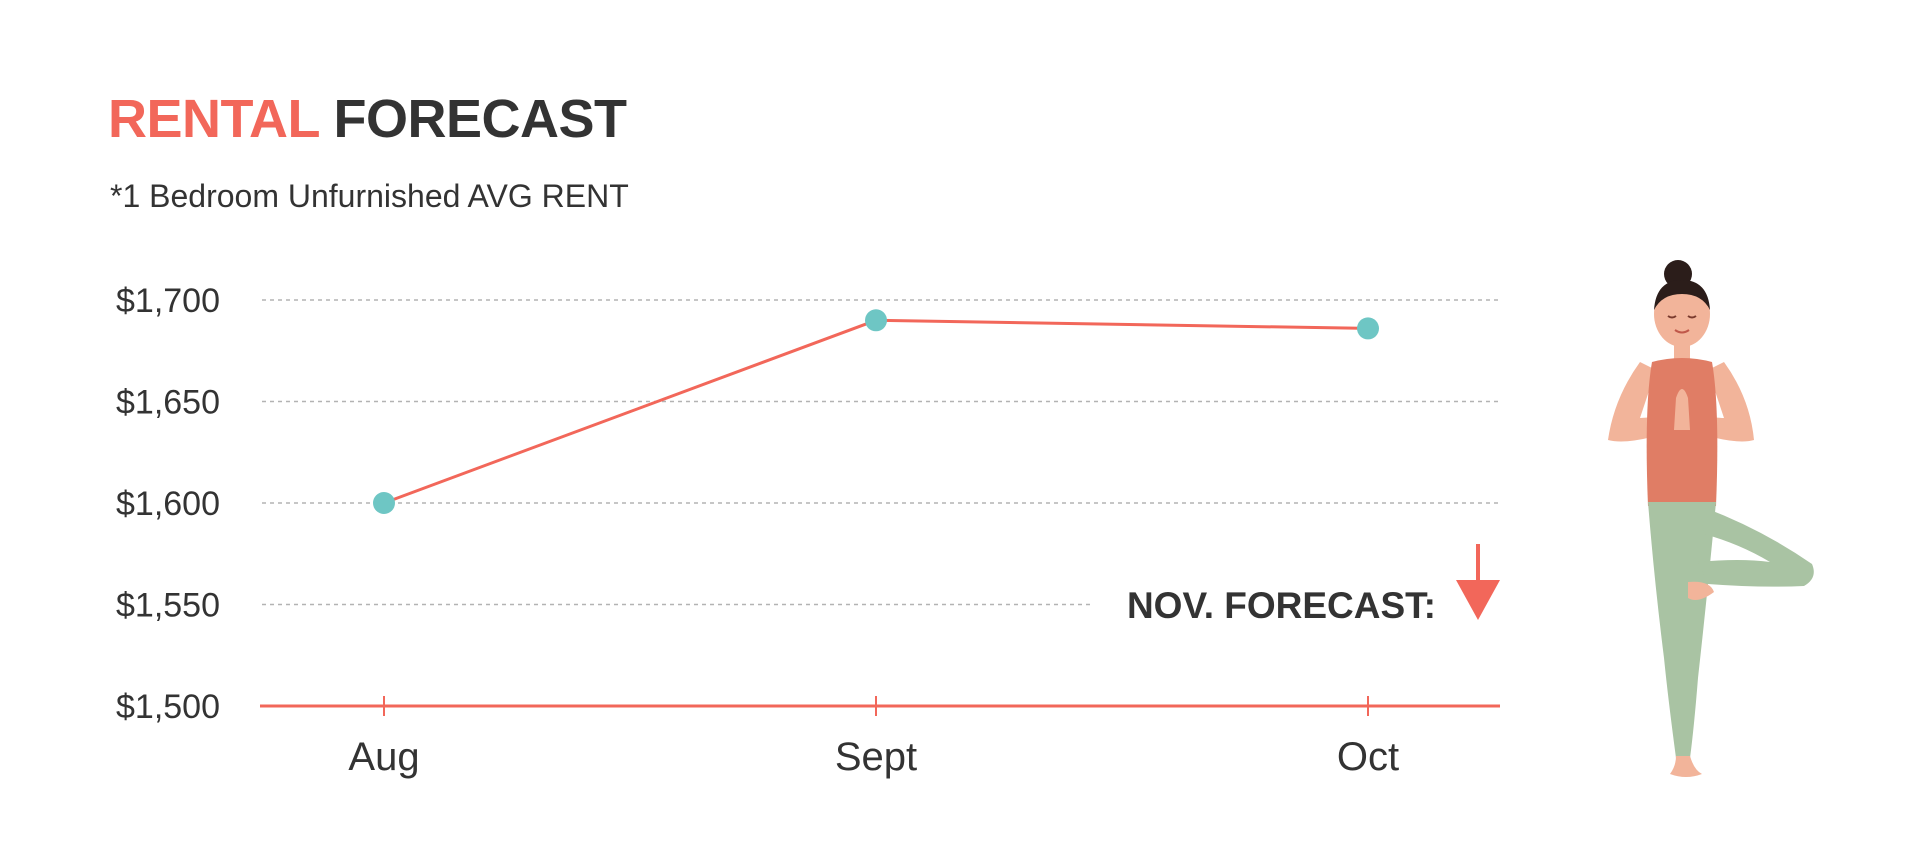 The width and height of the screenshot is (1920, 845). I want to click on y-tick-label: $1,500, so click(168, 707).